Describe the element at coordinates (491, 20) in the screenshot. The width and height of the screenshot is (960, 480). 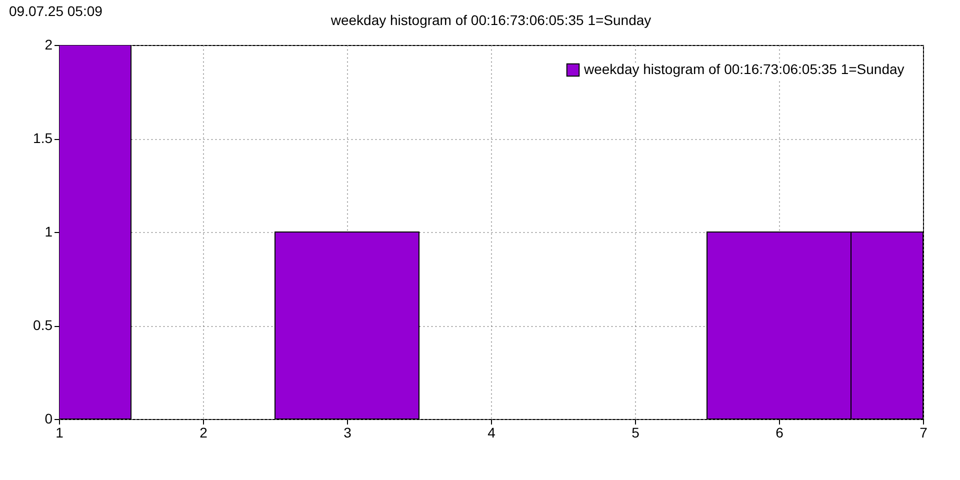
I see `chart-title: weekday histogram of 00:16:73:06:05:35 1=Sunday` at that location.